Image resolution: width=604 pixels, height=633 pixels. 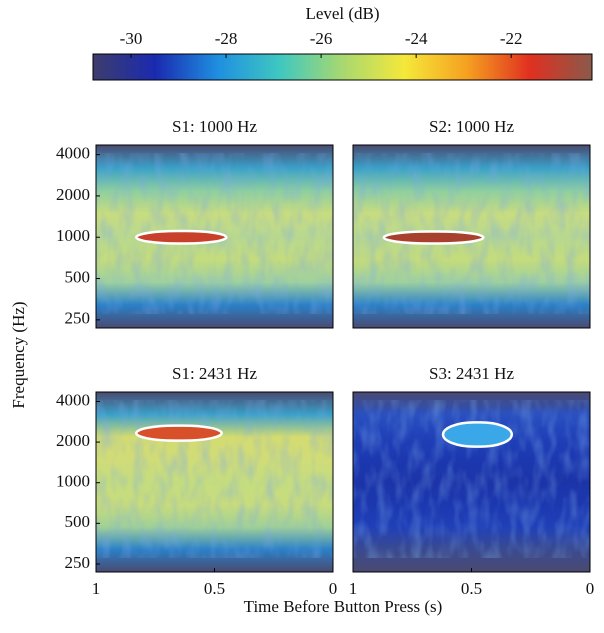 What do you see at coordinates (471, 126) in the screenshot?
I see `panel-title: S2: 1000 Hz` at bounding box center [471, 126].